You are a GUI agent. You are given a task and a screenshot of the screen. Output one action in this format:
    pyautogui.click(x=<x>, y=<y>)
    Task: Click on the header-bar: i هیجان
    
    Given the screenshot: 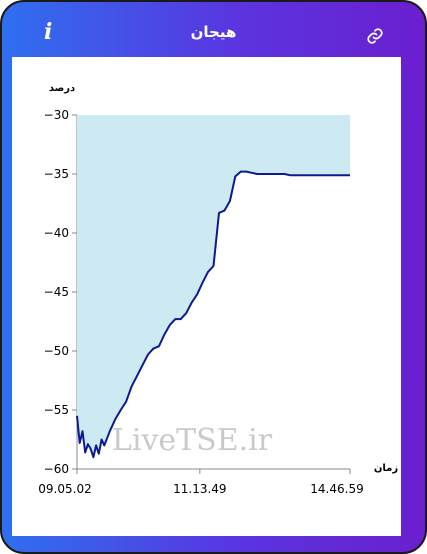 What is the action you would take?
    pyautogui.click(x=213, y=28)
    